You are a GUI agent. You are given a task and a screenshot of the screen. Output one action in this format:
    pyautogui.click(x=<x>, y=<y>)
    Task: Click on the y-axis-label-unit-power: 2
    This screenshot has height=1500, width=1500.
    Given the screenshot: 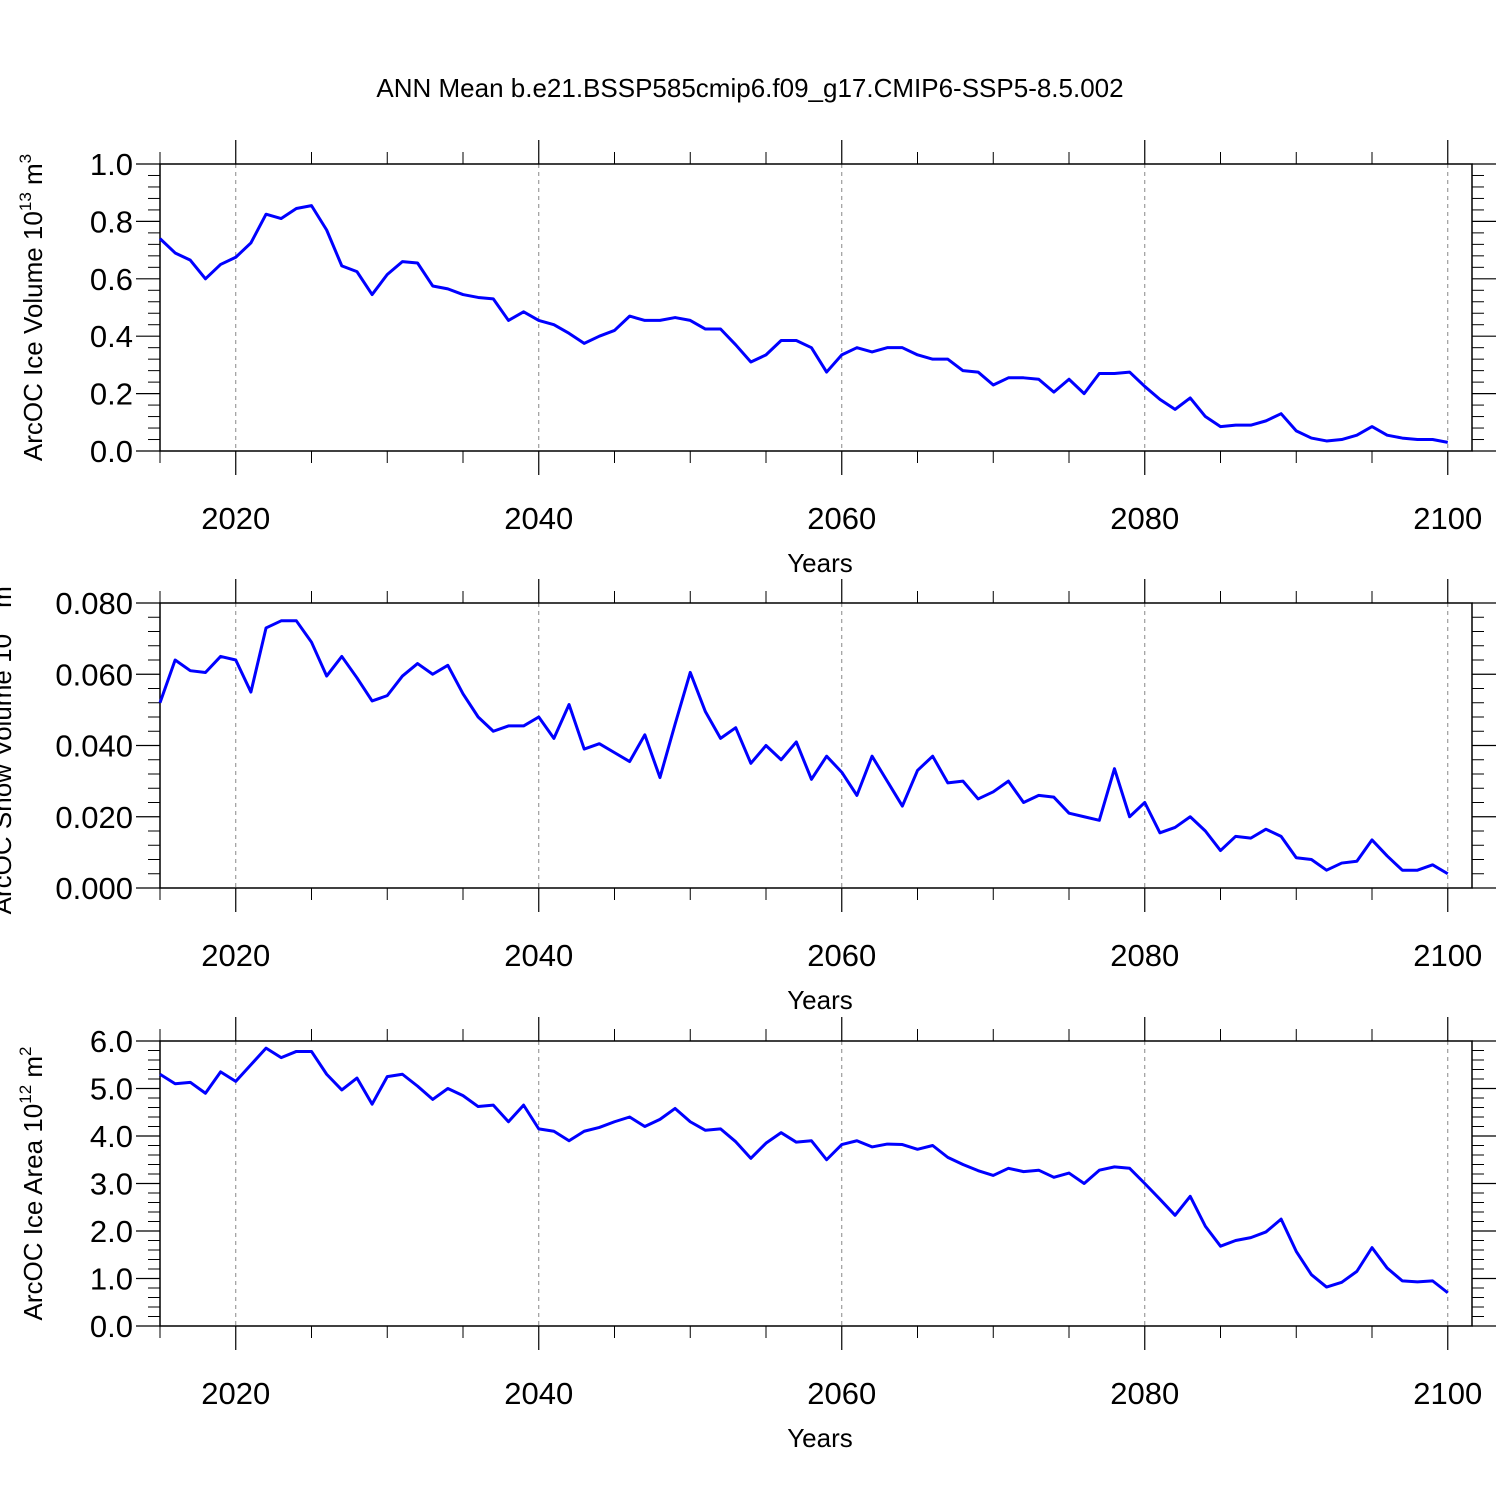 What is the action you would take?
    pyautogui.click(x=25, y=1050)
    